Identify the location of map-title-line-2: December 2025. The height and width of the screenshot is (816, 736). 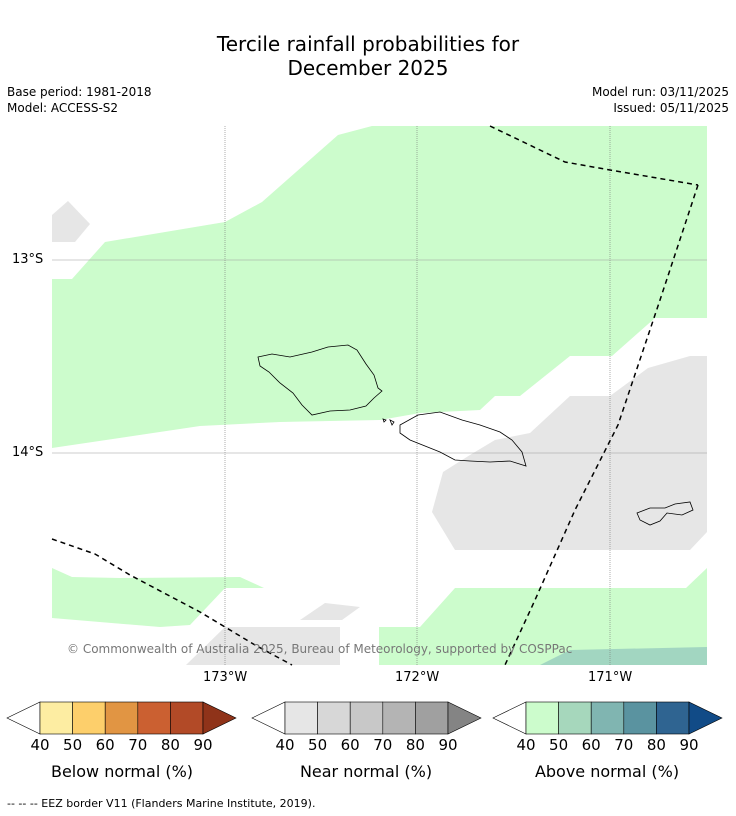
(368, 68).